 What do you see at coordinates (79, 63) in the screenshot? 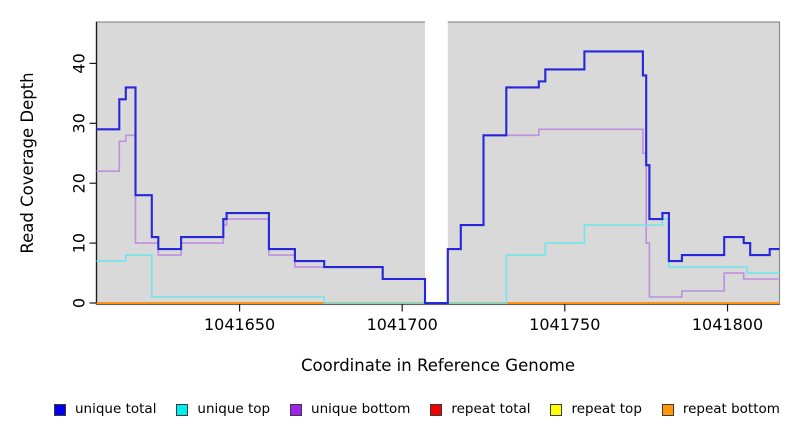
I see `y-tick-label: 40` at bounding box center [79, 63].